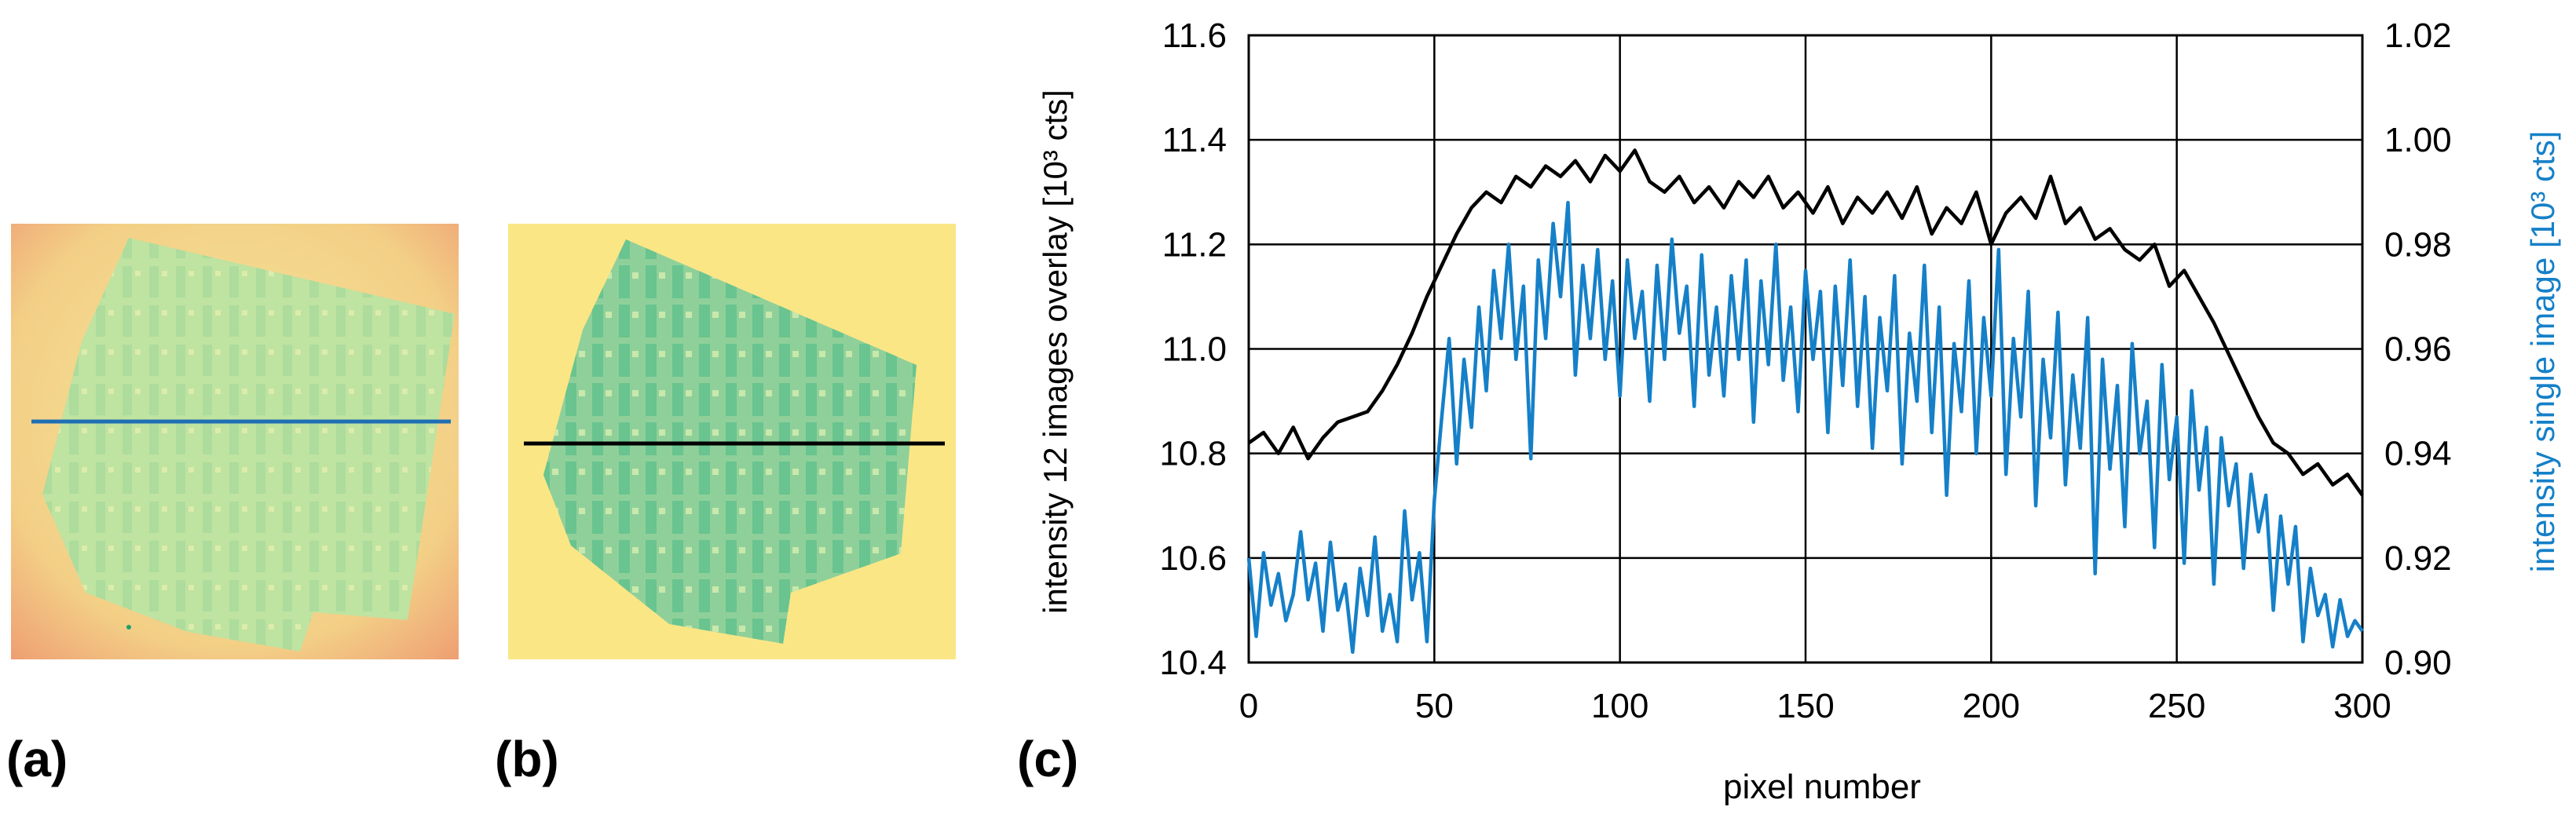  I want to click on panel-a-image, so click(235, 441).